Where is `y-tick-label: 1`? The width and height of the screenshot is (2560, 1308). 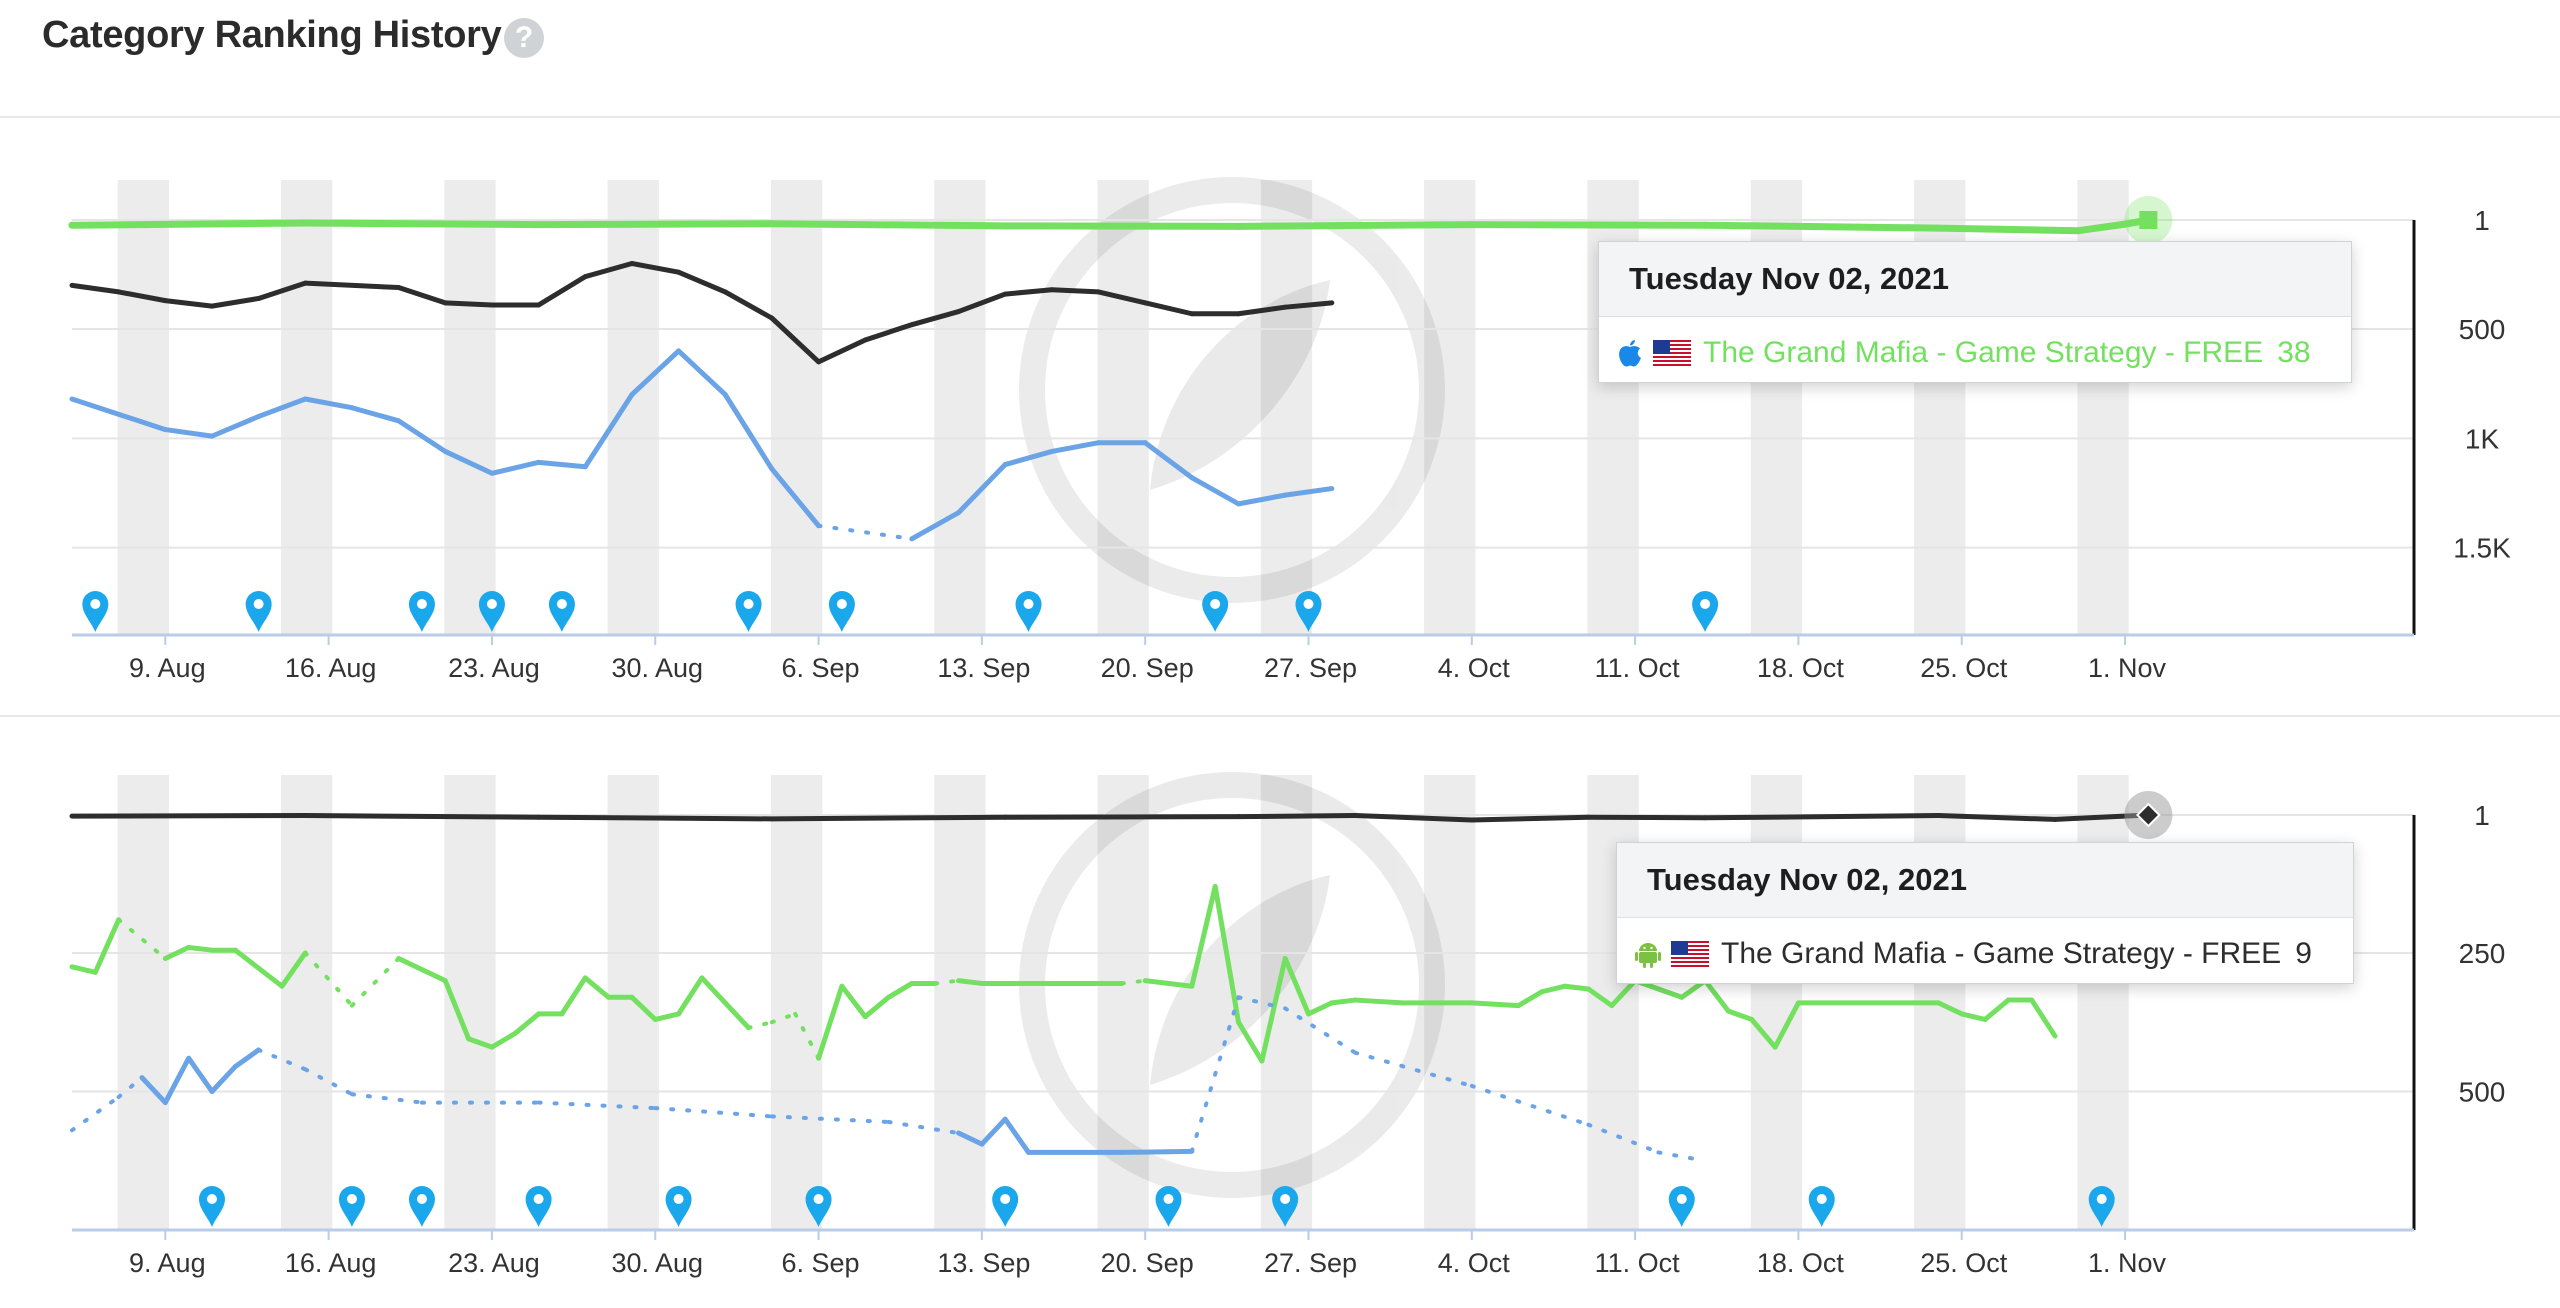
y-tick-label: 1 is located at coordinates (2482, 815).